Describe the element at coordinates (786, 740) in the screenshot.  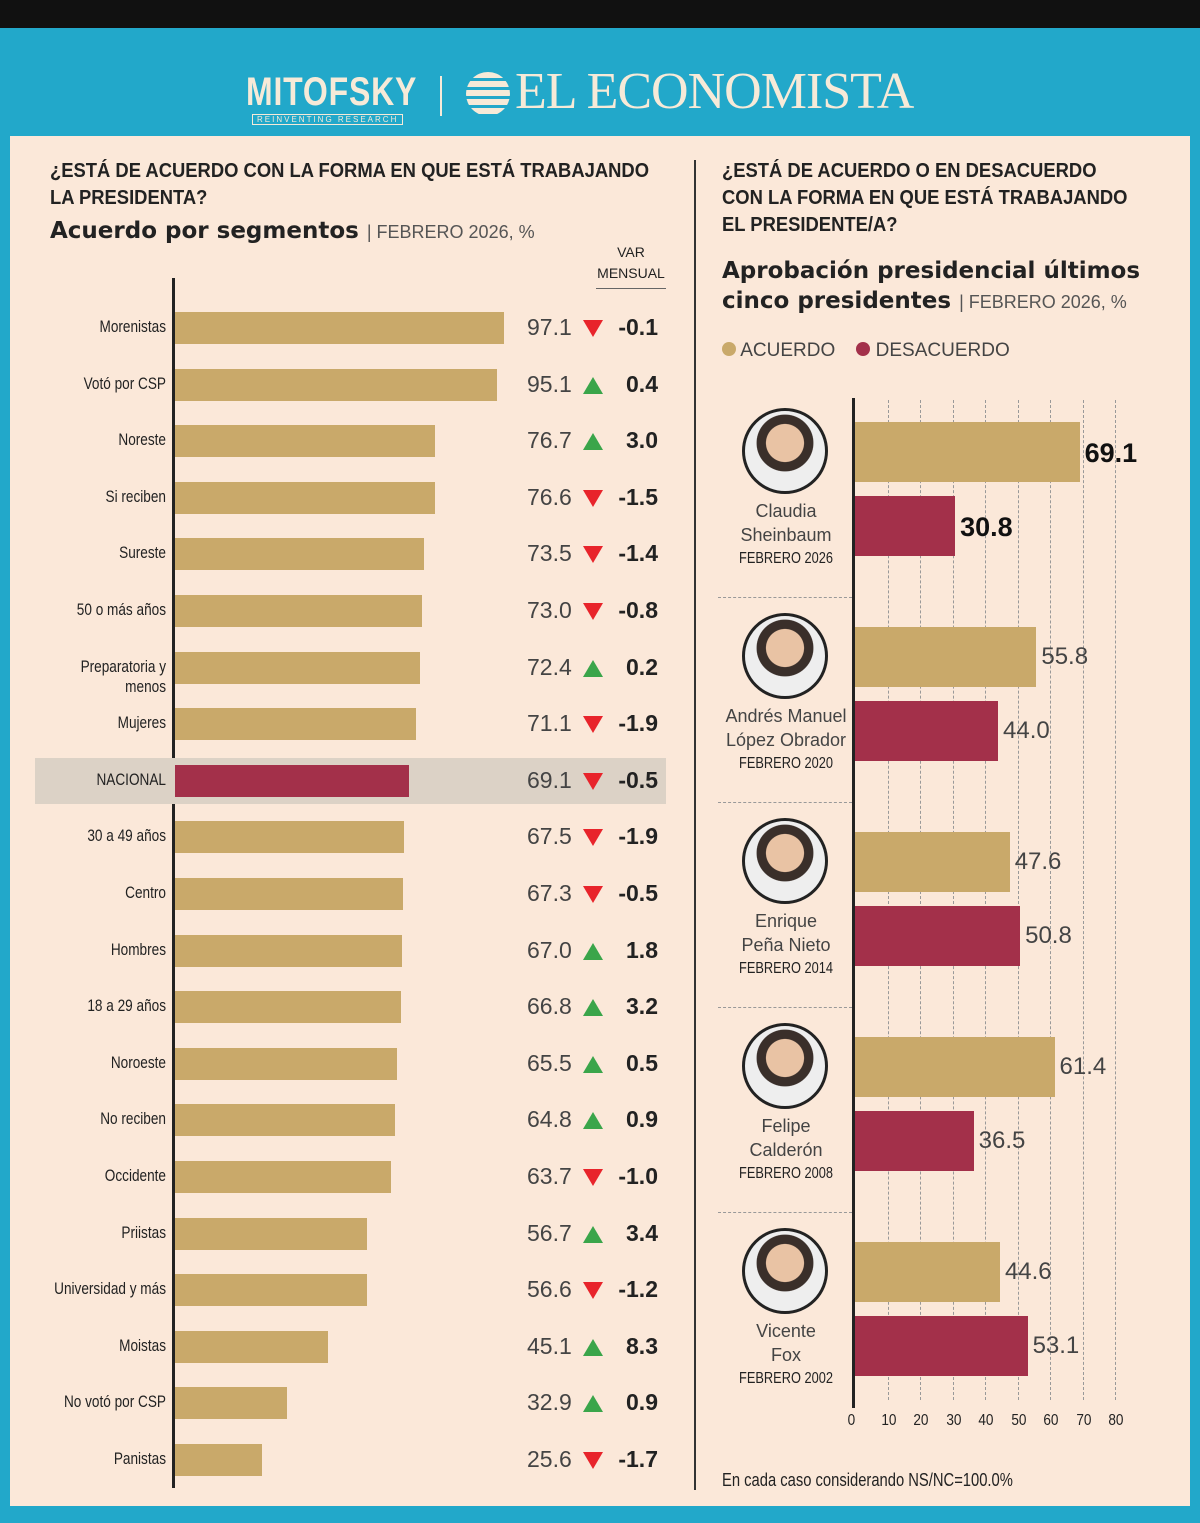
I see `name-line: López Obrador` at that location.